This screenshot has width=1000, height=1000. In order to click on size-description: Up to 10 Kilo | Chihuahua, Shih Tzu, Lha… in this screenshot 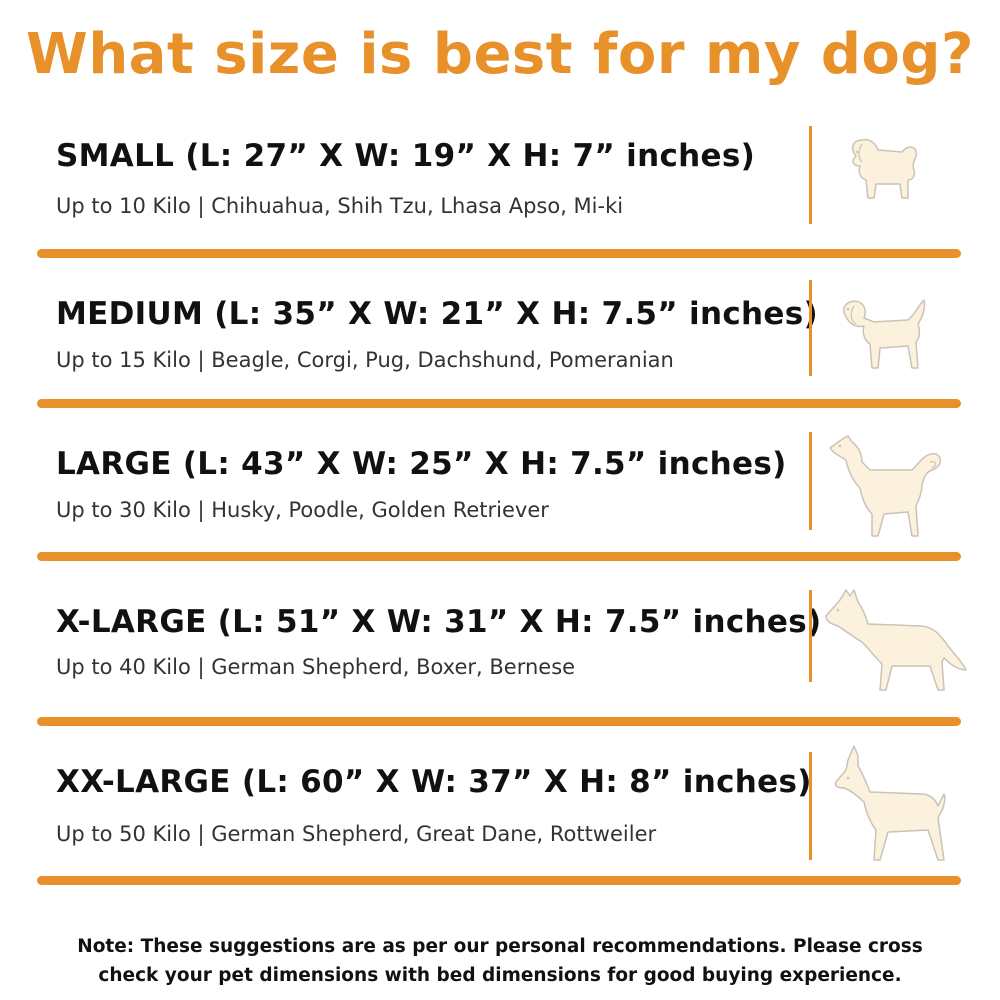, I will do `click(340, 206)`.